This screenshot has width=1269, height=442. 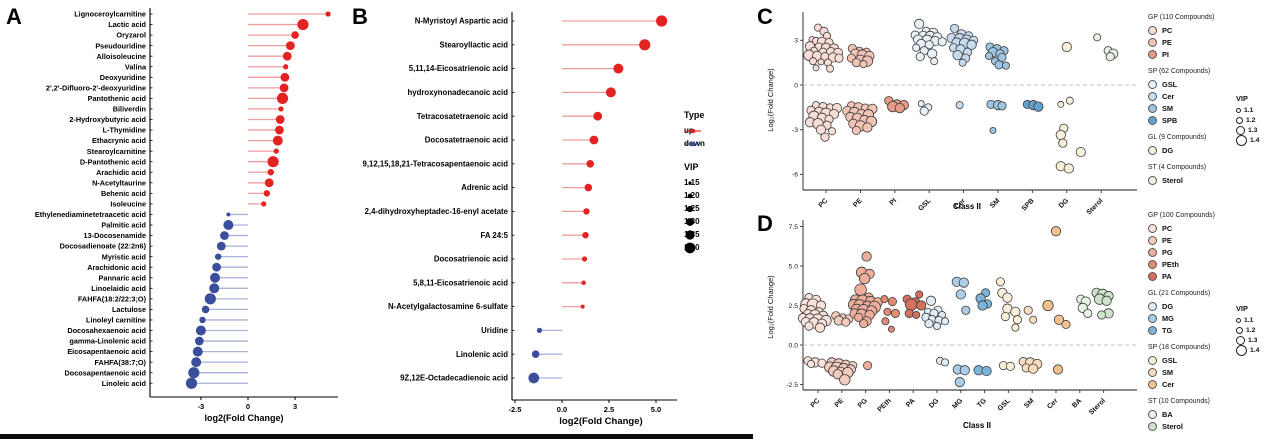 I want to click on category-label: PG, so click(x=863, y=403).